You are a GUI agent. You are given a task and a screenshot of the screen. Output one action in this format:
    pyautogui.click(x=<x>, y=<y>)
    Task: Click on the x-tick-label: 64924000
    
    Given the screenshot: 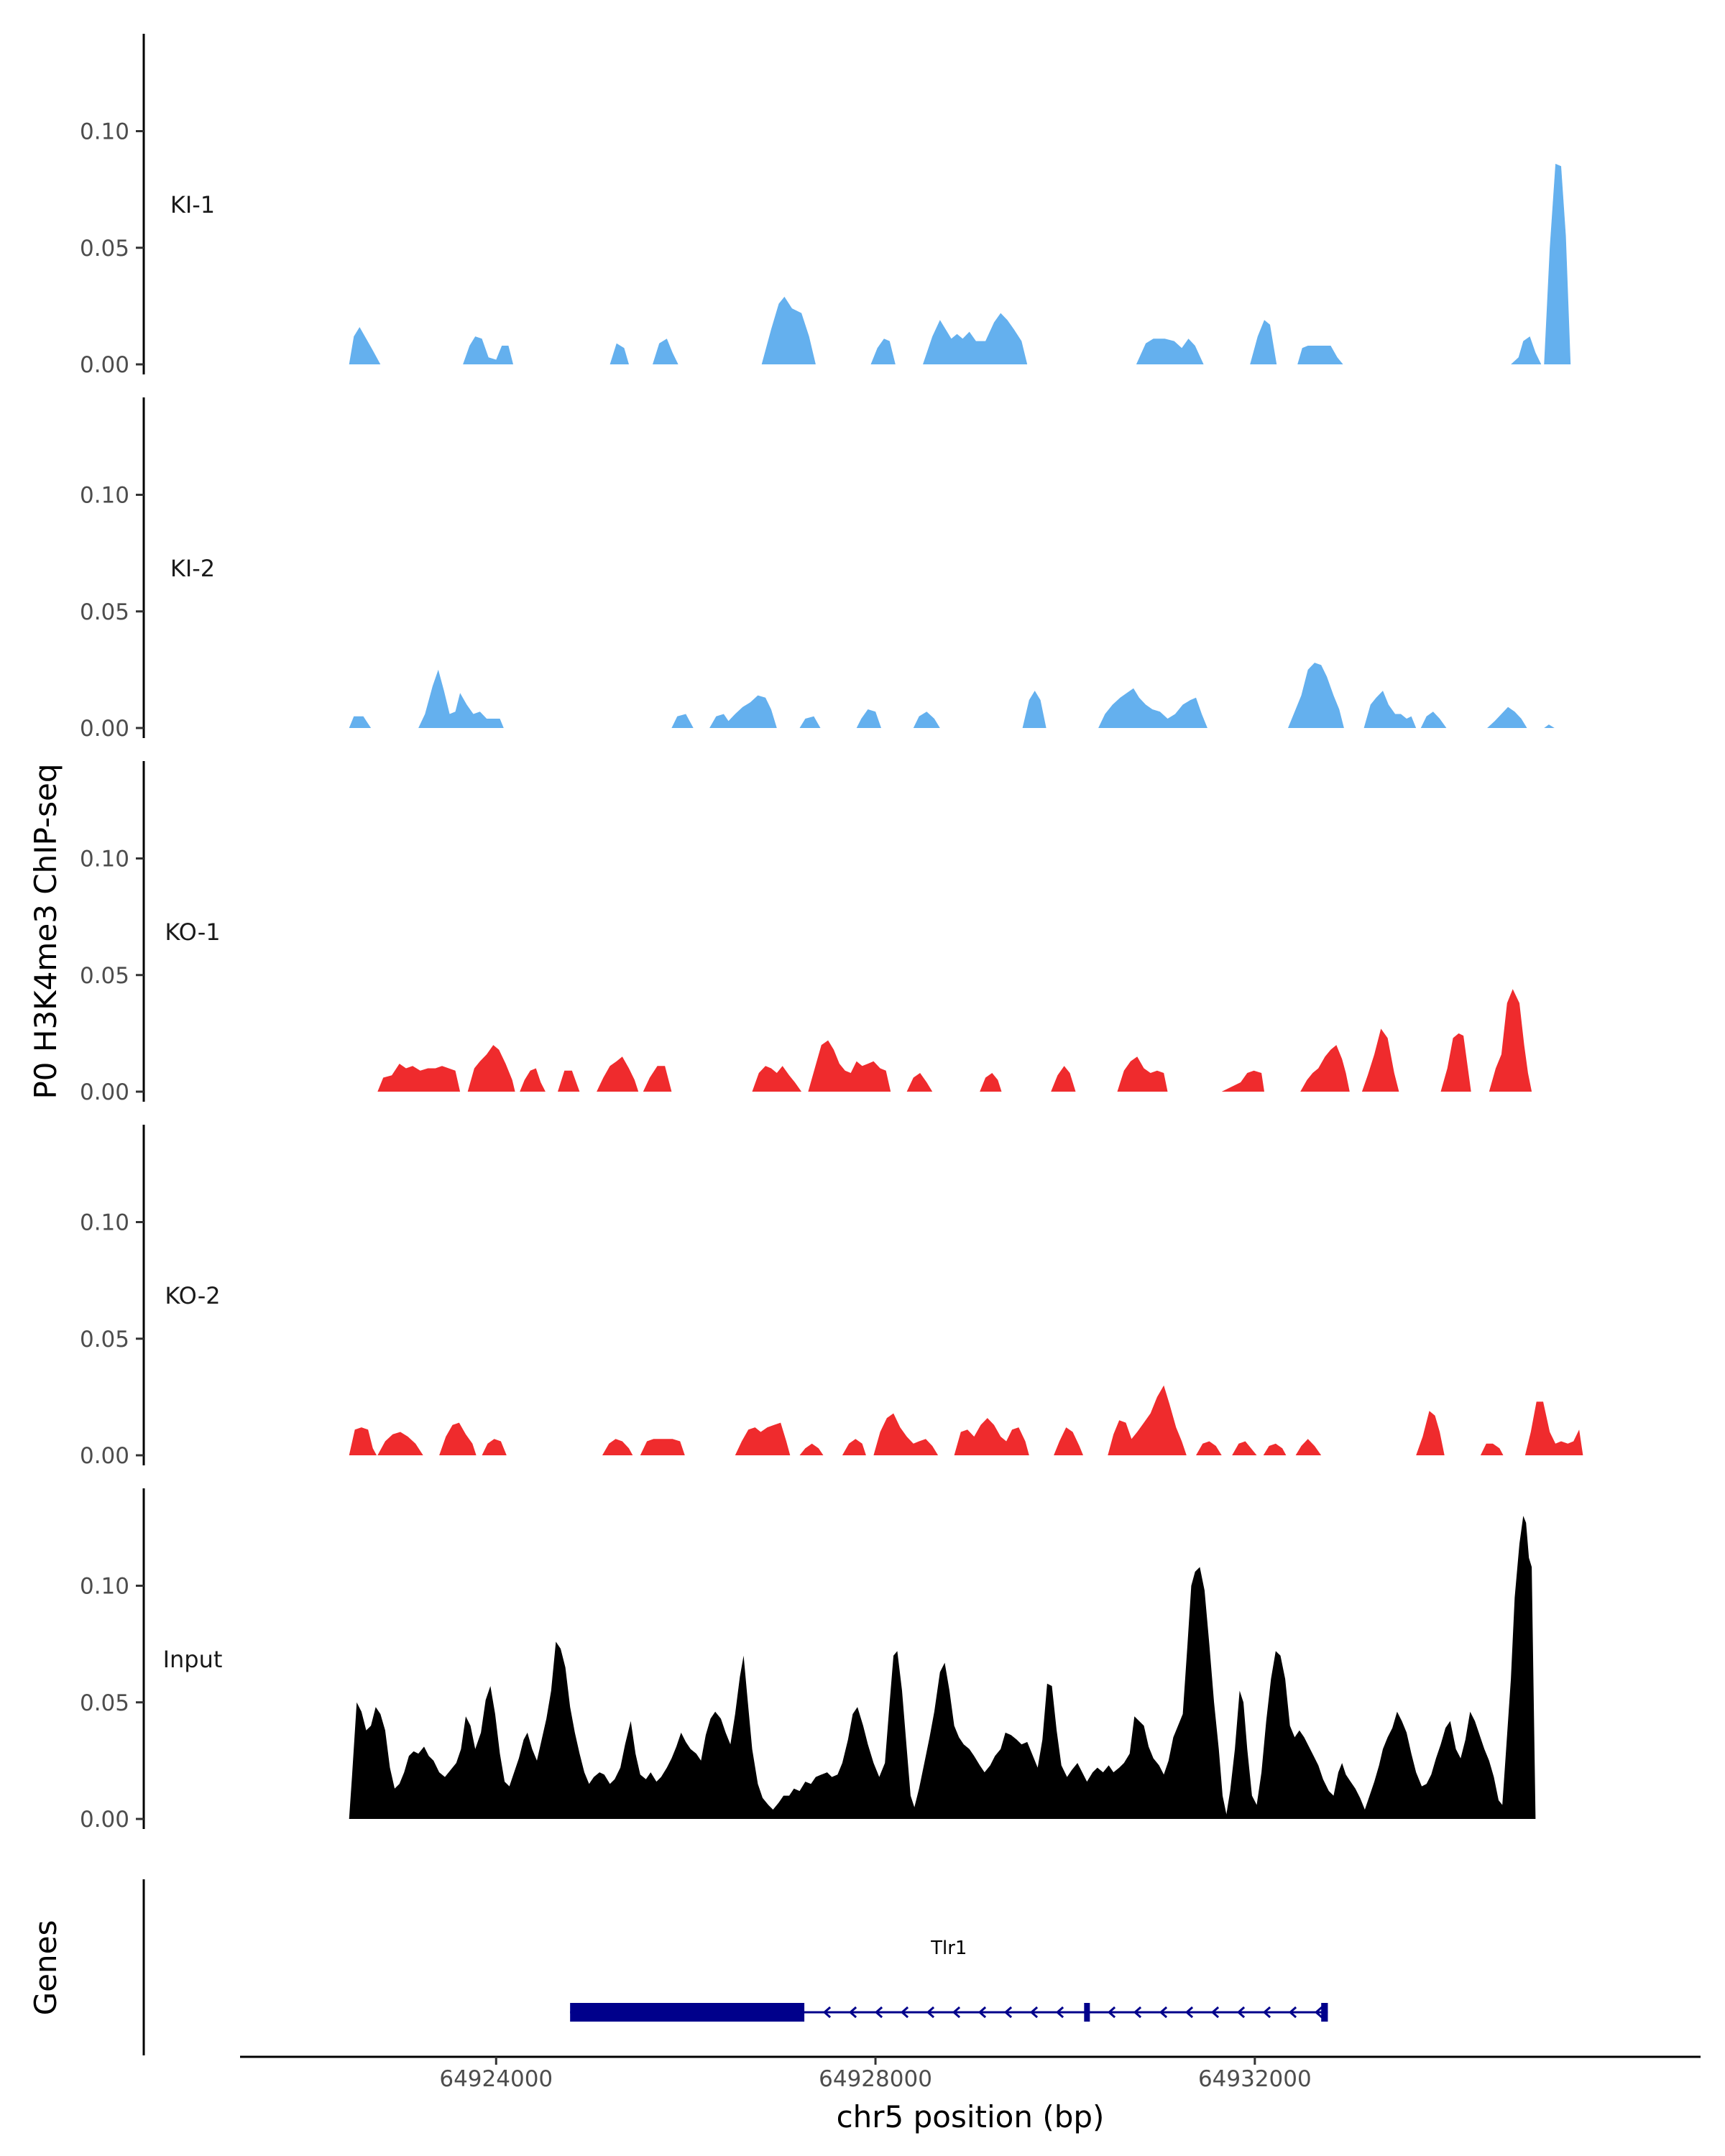 What is the action you would take?
    pyautogui.click(x=496, y=2079)
    